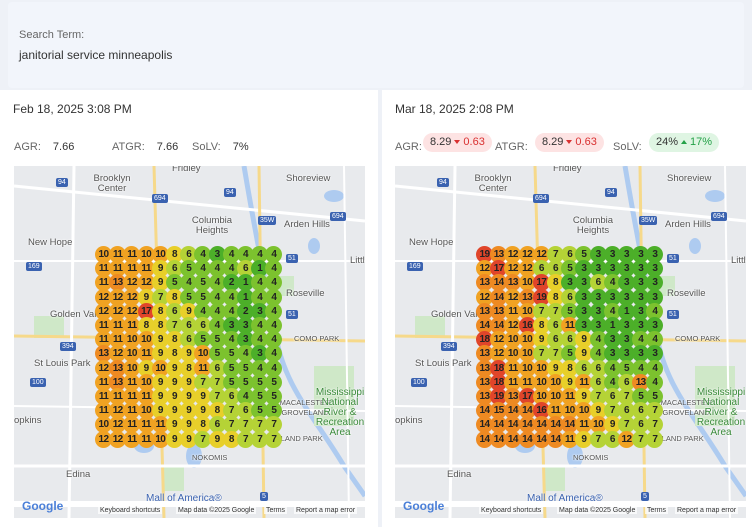  Describe the element at coordinates (597, 510) in the screenshot. I see `map-footer: Map data ©2025 Google` at that location.